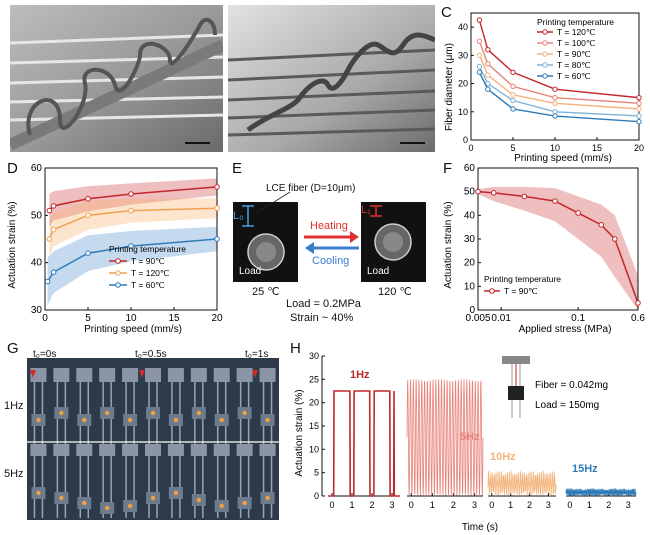  What do you see at coordinates (555, 76) in the screenshot?
I see `plot-frame` at bounding box center [555, 76].